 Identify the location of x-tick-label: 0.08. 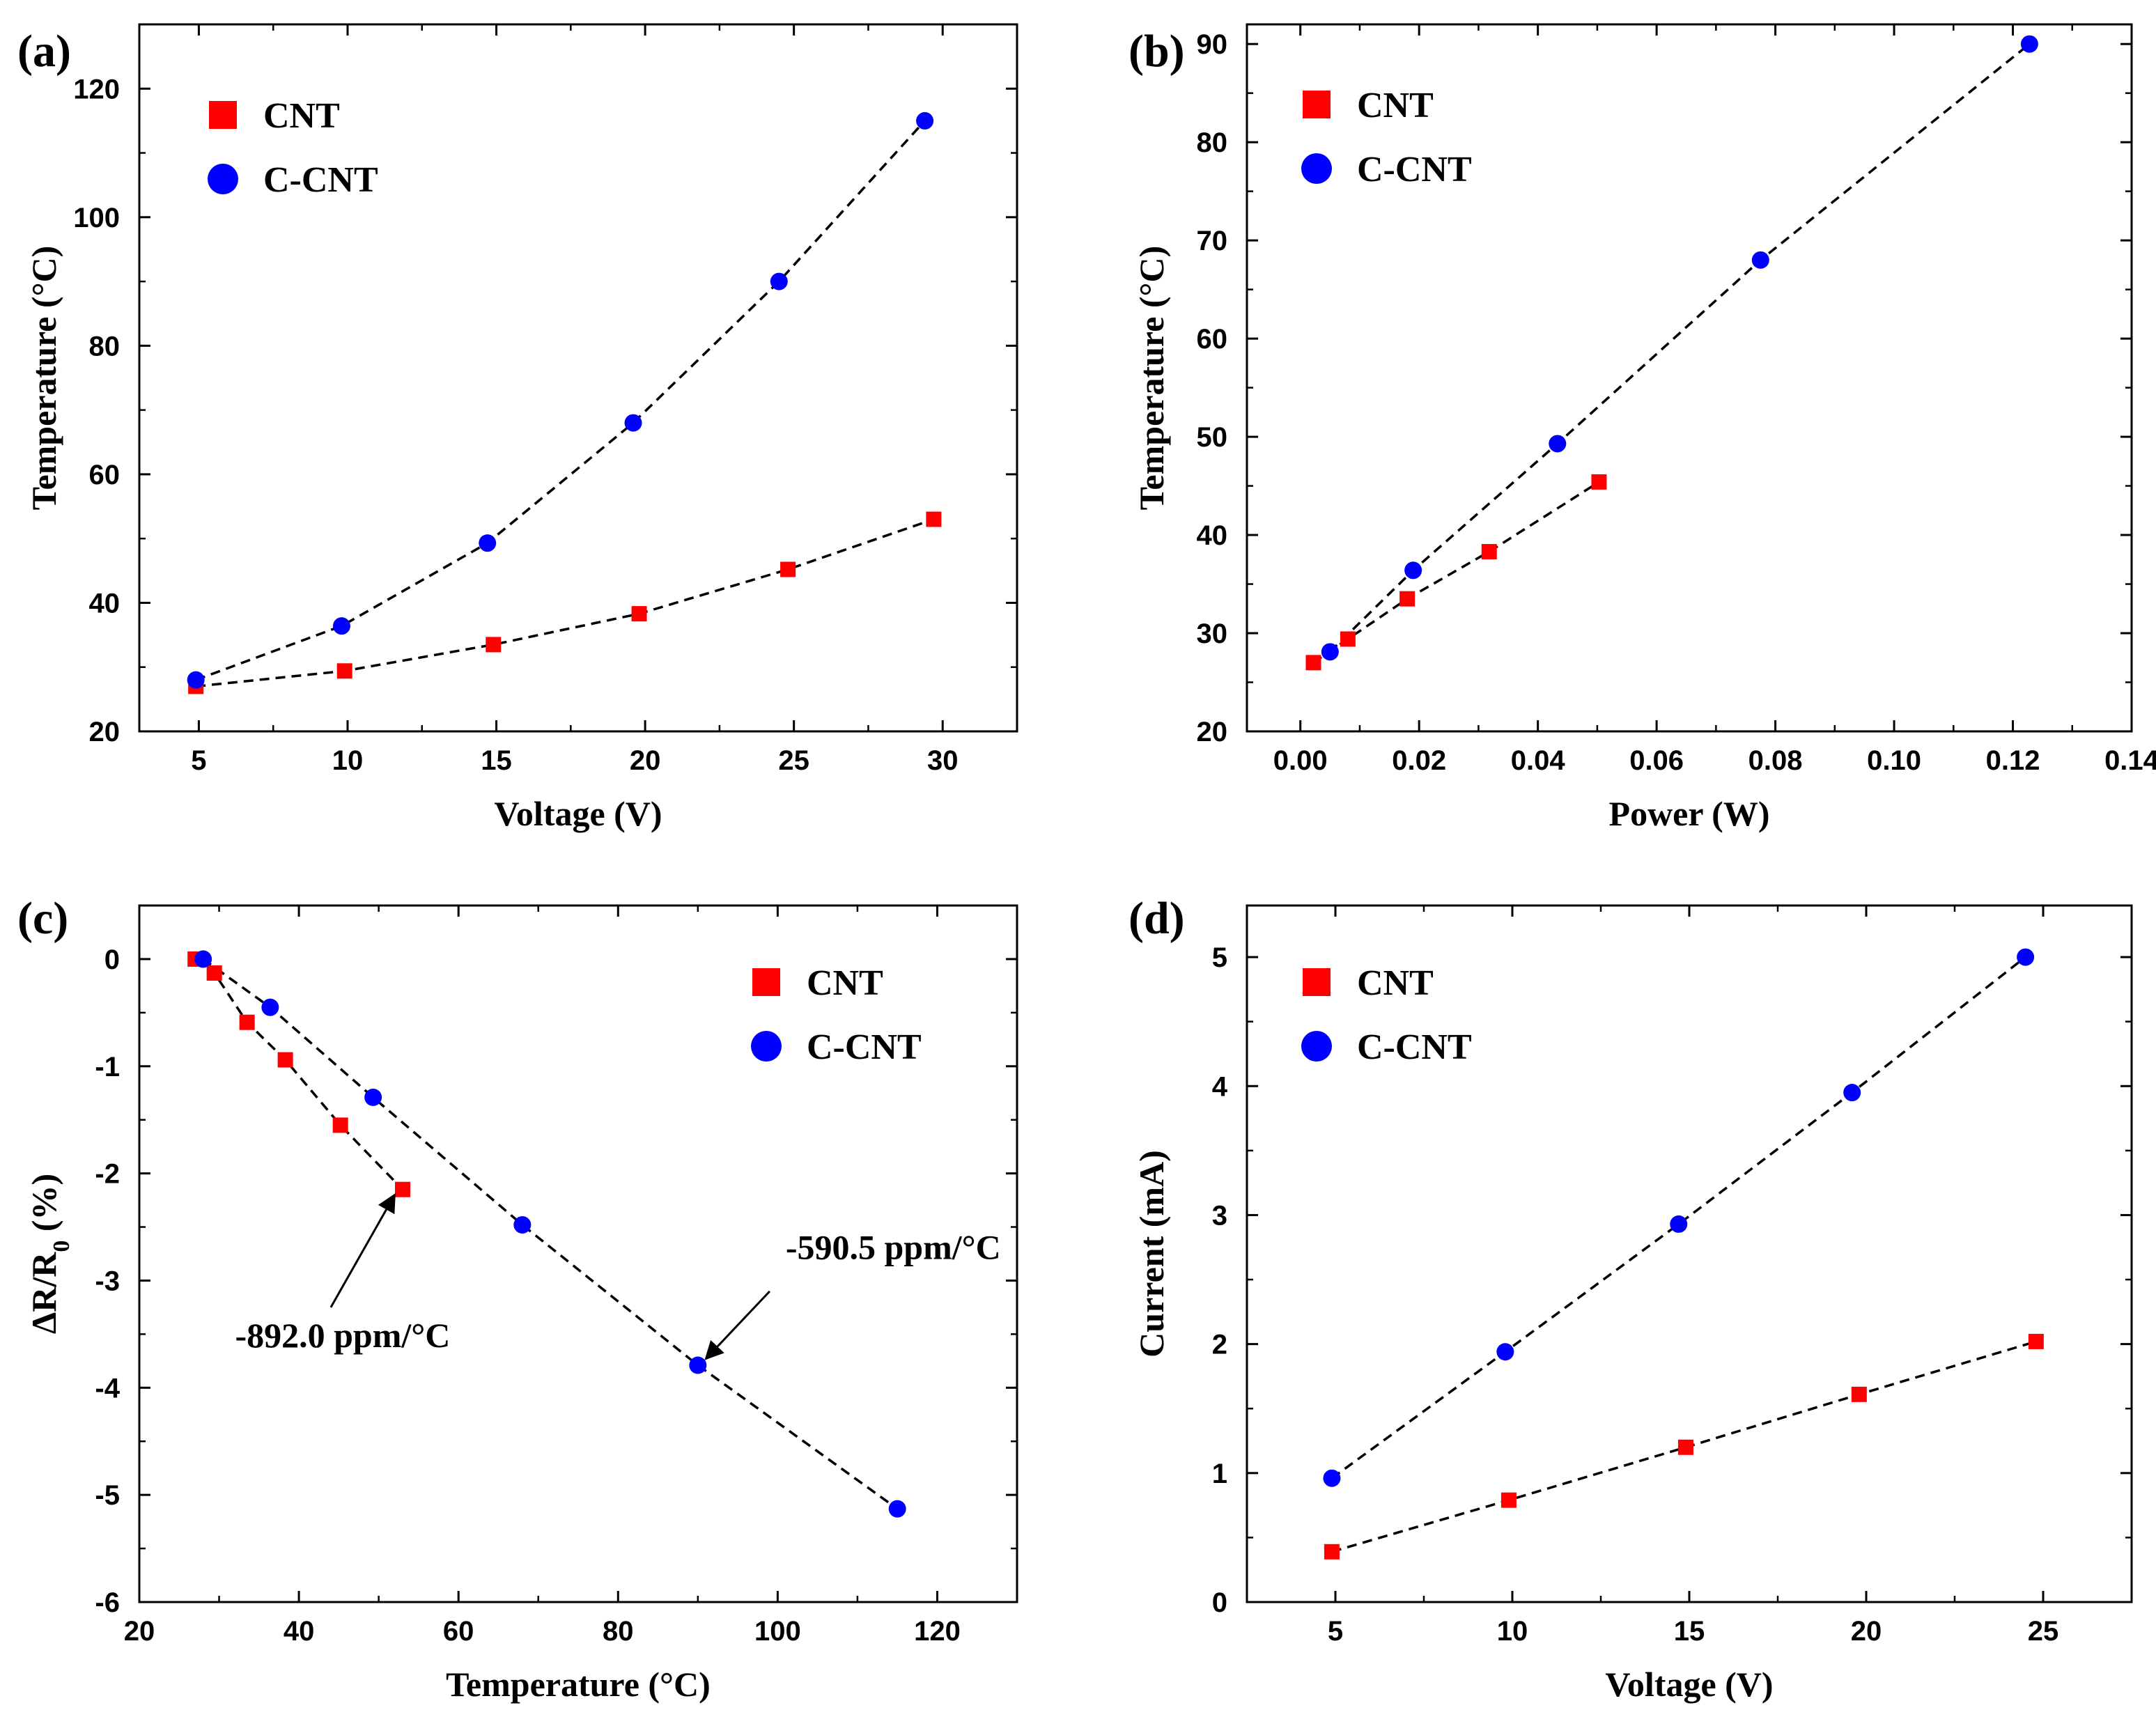
(1775, 760).